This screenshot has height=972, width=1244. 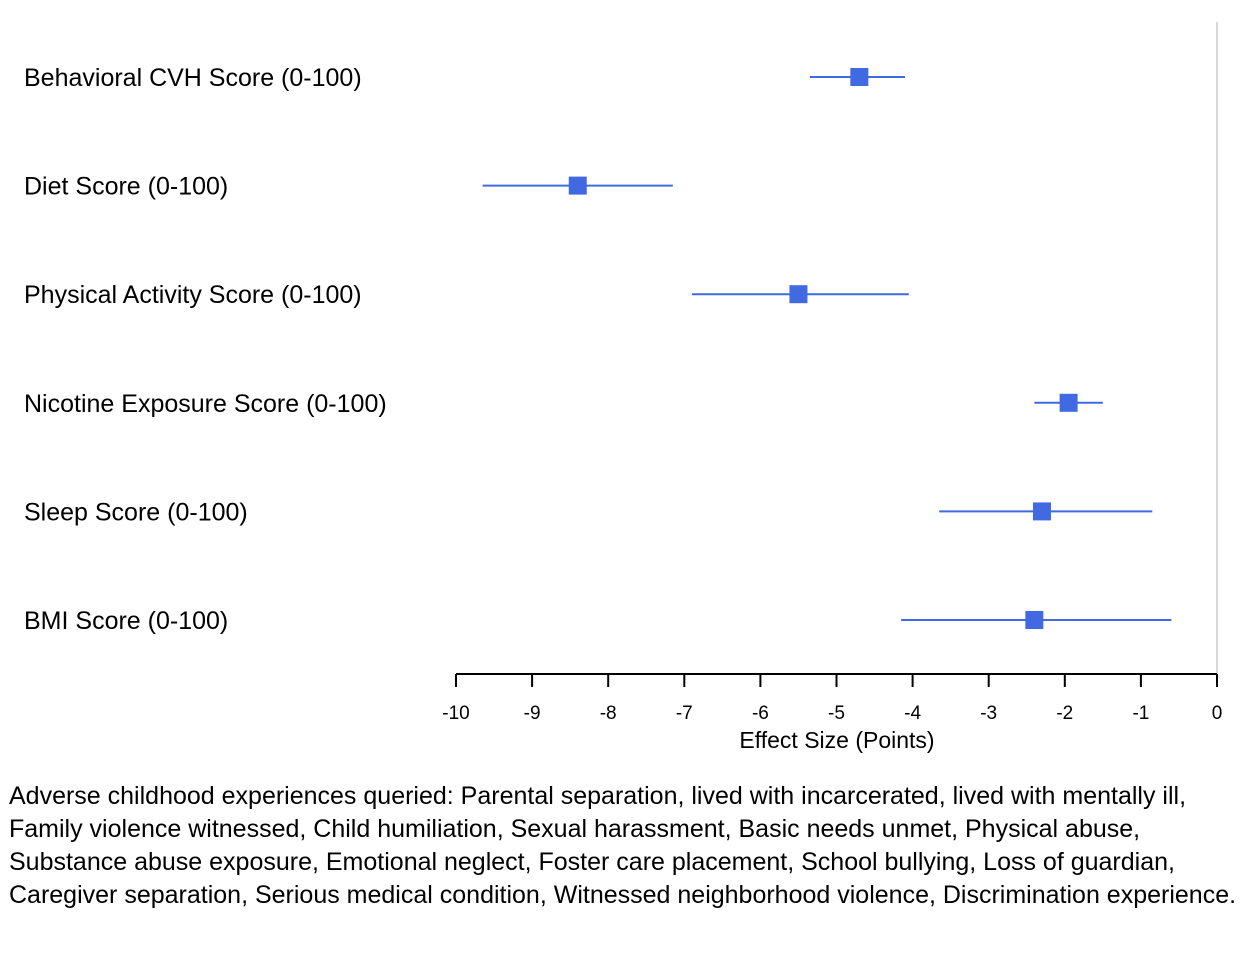 What do you see at coordinates (988, 713) in the screenshot?
I see `x-tick-label: -3` at bounding box center [988, 713].